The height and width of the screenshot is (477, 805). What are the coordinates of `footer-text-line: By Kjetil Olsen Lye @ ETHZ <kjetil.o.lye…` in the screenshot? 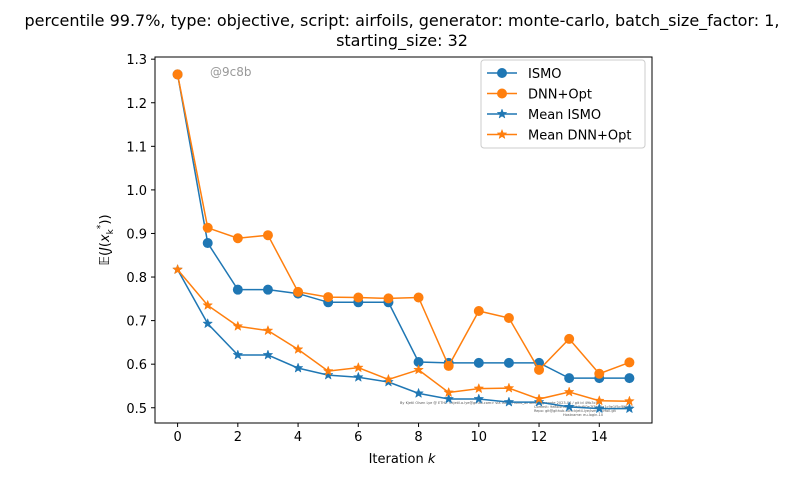 It's located at (501, 403).